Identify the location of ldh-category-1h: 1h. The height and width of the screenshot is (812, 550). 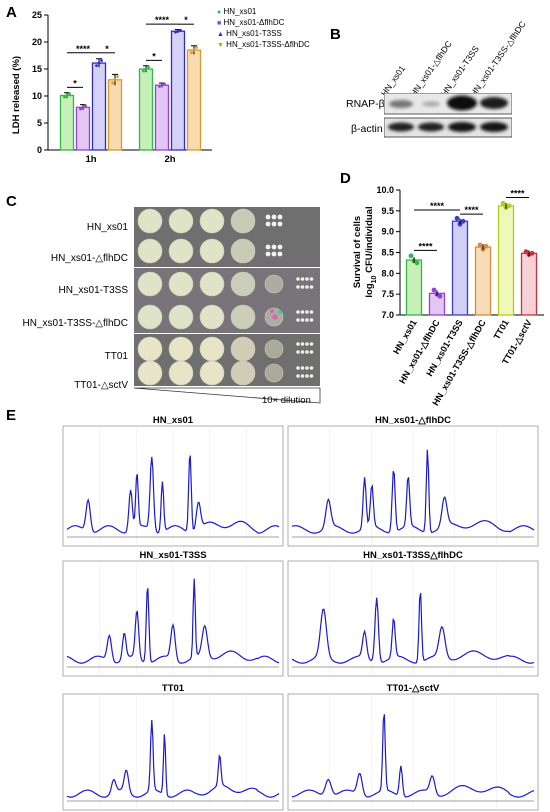
(90, 159).